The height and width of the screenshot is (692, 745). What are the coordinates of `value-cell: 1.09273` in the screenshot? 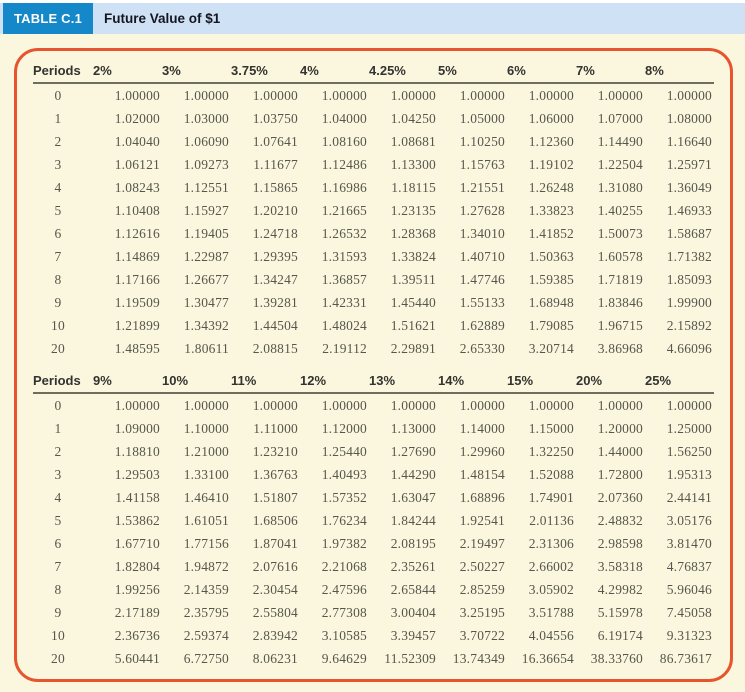 It's located at (206, 164).